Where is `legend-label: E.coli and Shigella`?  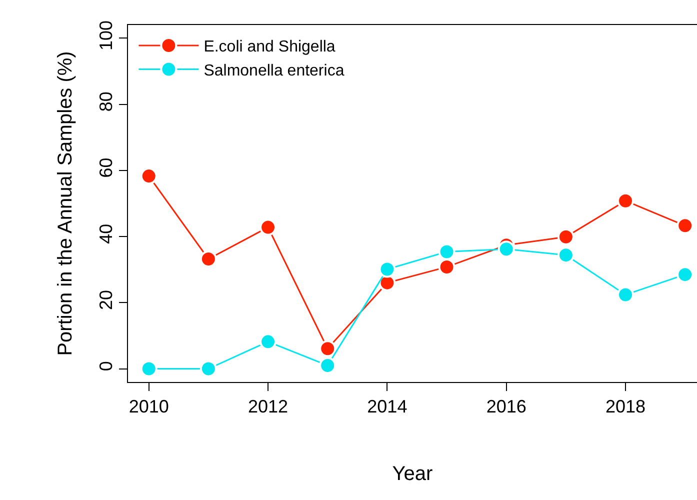 legend-label: E.coli and Shigella is located at coordinates (270, 47).